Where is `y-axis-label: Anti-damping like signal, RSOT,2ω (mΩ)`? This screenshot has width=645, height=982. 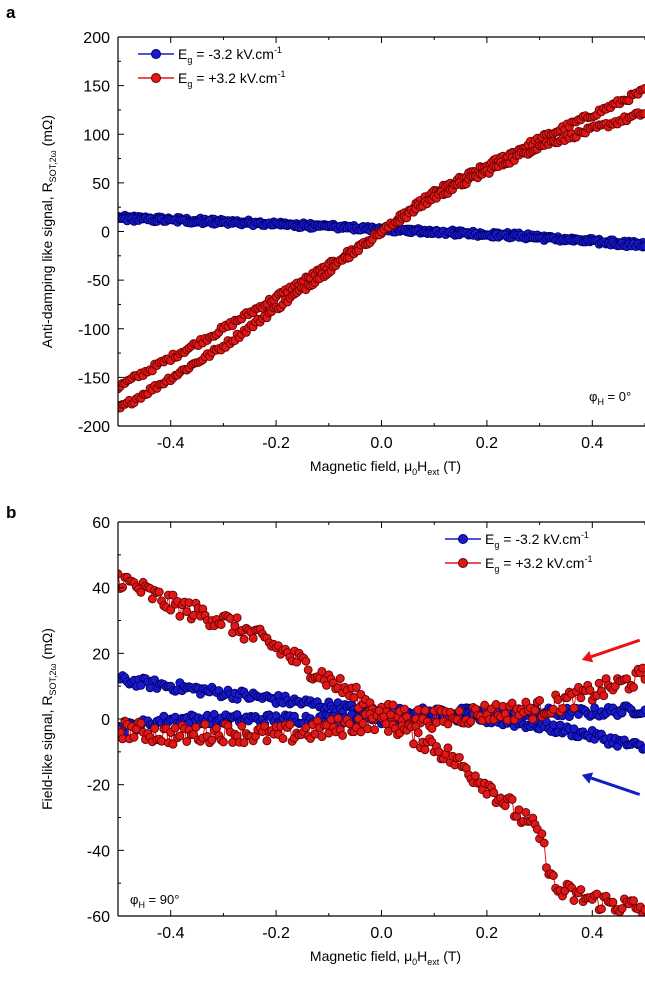
y-axis-label: Anti-damping like signal, RSOT,2ω (mΩ) is located at coordinates (48, 231).